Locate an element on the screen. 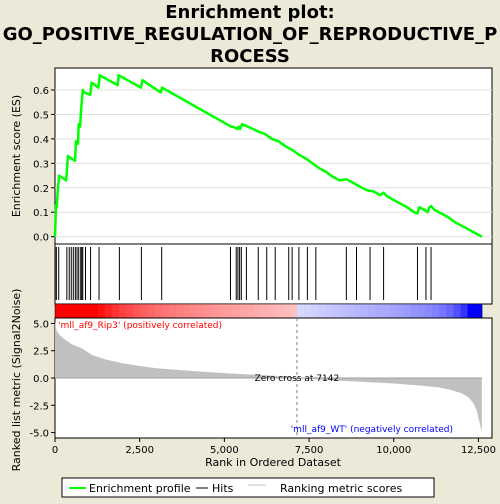 The image size is (500, 504). xtick-label: 12,500 is located at coordinates (478, 450).